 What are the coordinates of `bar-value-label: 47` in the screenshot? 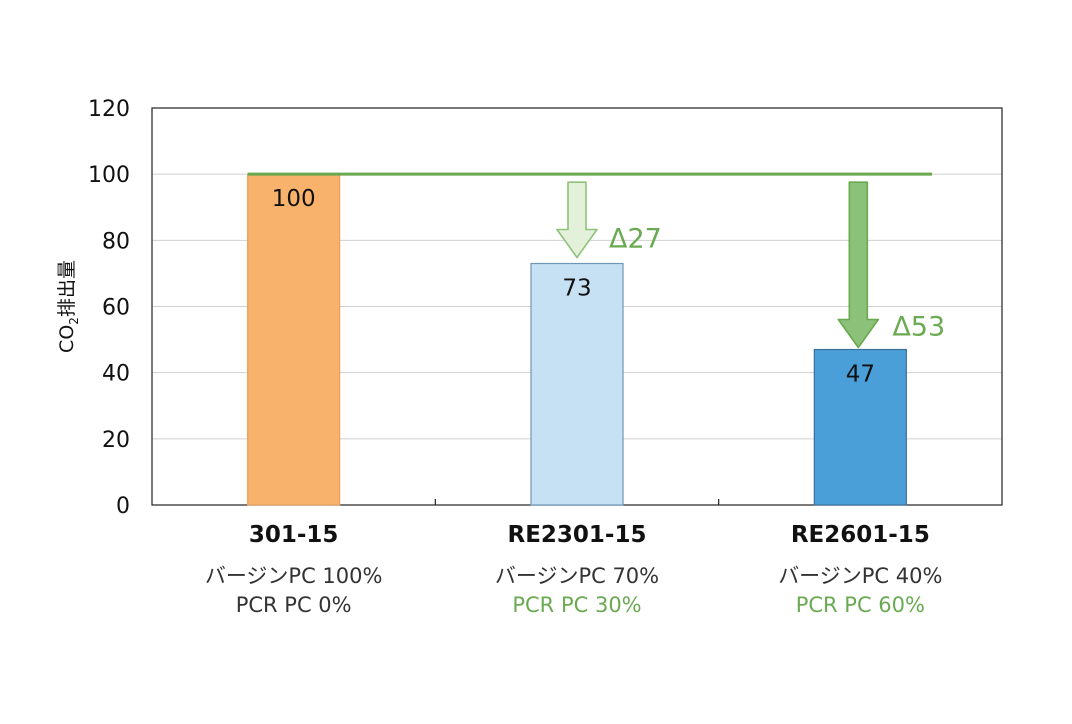 It's located at (860, 375).